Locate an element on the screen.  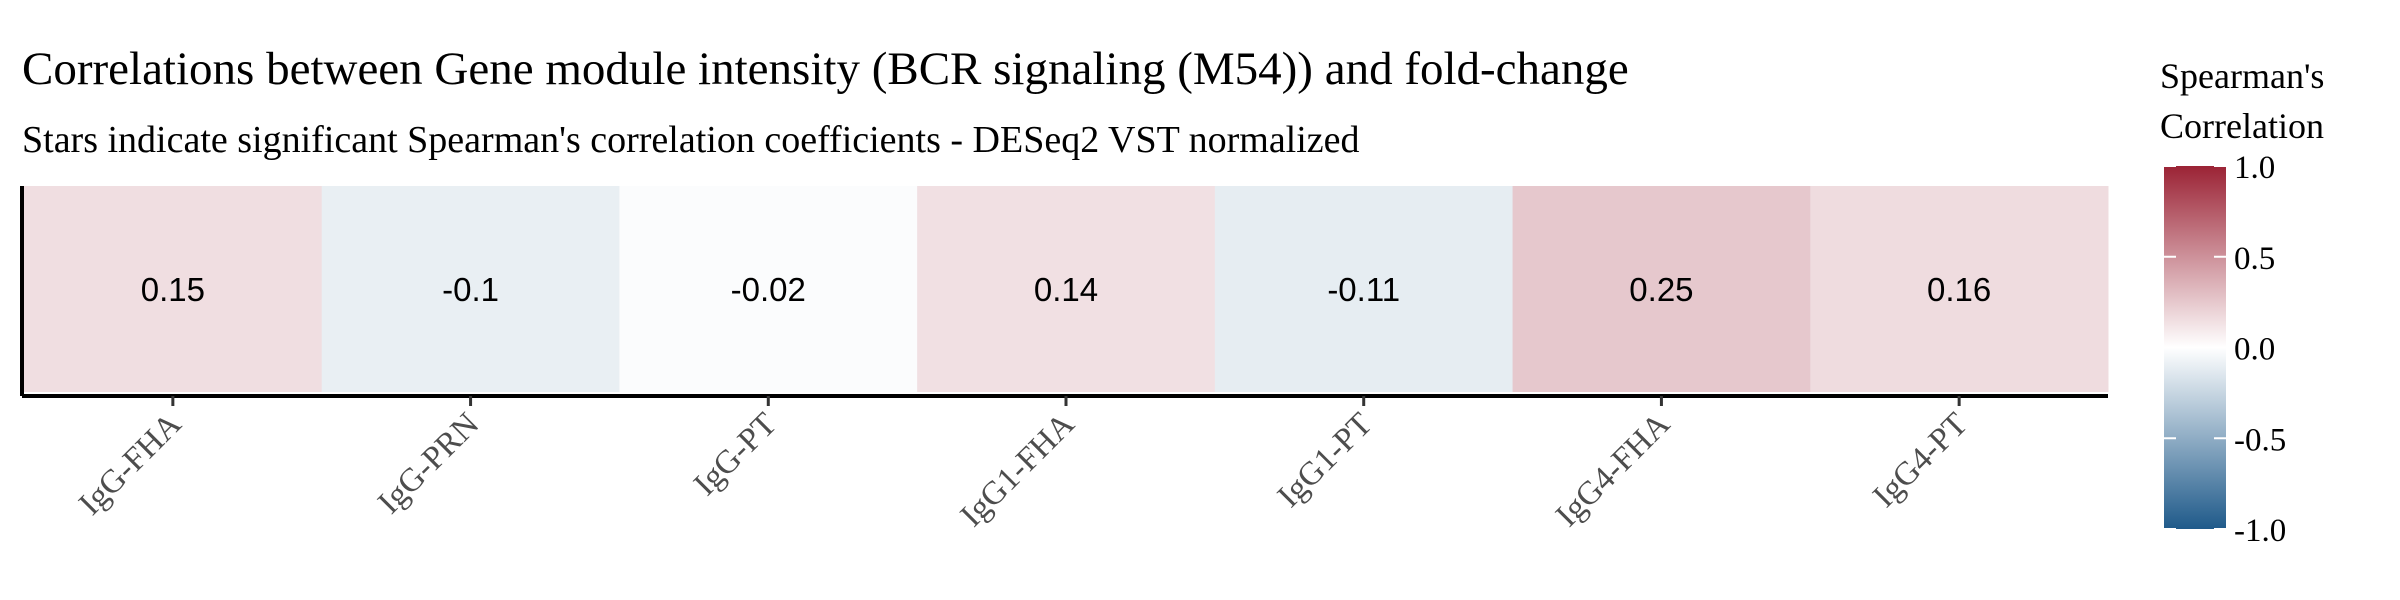
cell-value-label: 0.16 is located at coordinates (1959, 289).